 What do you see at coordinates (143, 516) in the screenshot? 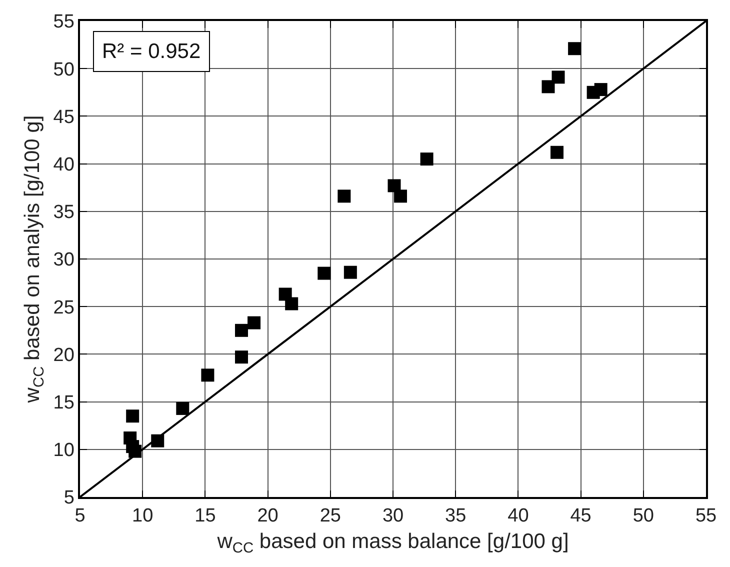
I see `x-tick-label: 10` at bounding box center [143, 516].